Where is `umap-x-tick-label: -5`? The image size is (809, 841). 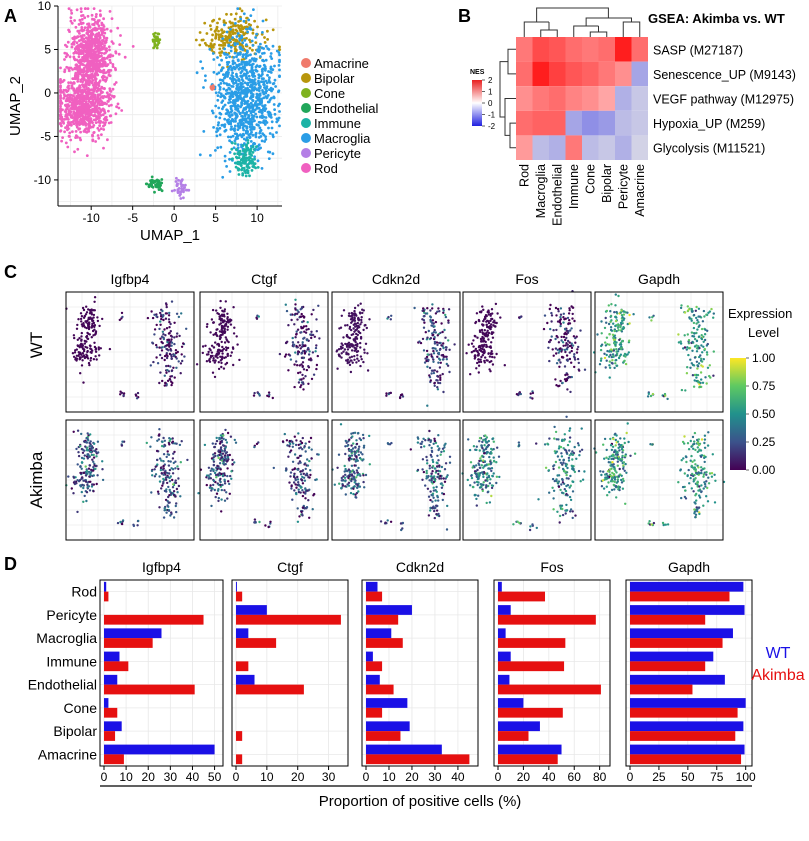
umap-x-tick-label: -5 is located at coordinates (132, 218).